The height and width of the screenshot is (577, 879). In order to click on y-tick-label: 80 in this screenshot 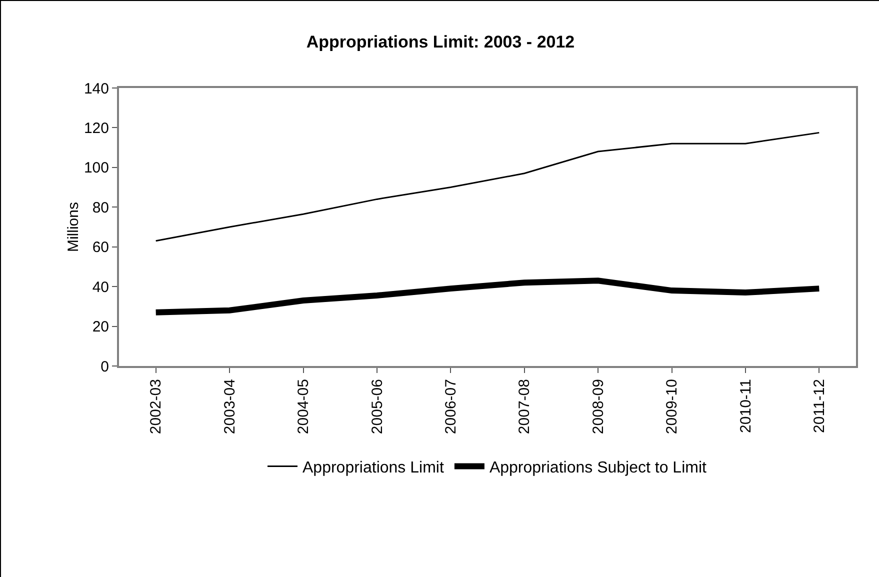, I will do `click(100, 207)`.